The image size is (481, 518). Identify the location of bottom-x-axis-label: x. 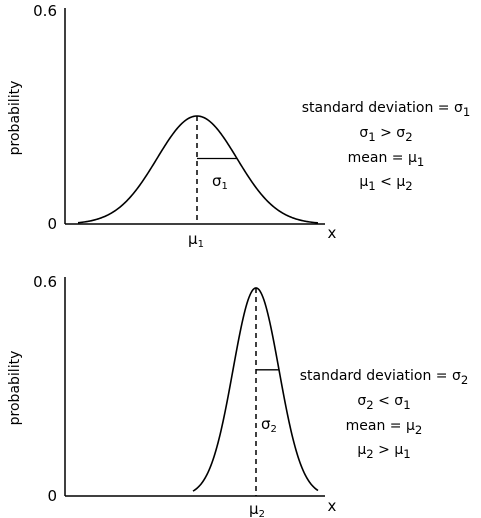
(332, 506).